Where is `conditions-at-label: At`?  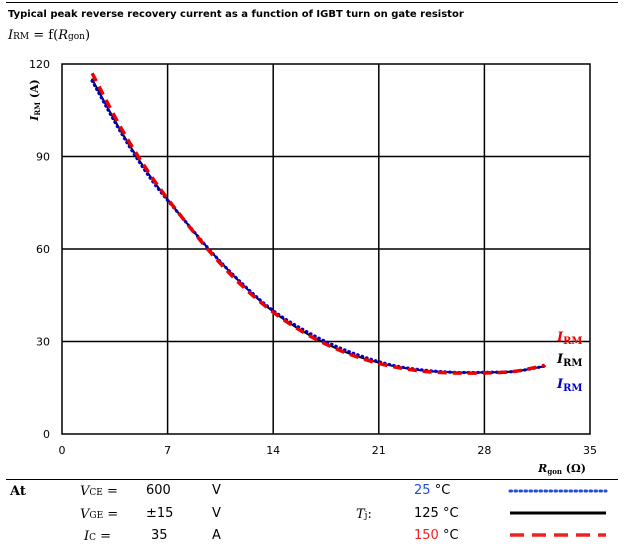
conditions-at-label: At is located at coordinates (18, 491).